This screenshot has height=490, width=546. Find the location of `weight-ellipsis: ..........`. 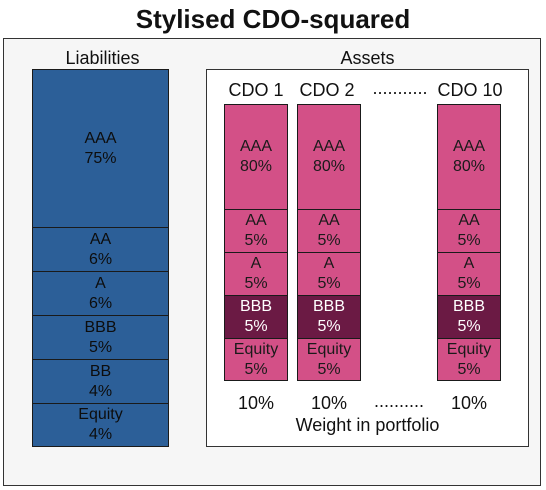

weight-ellipsis: .......... is located at coordinates (398, 401).